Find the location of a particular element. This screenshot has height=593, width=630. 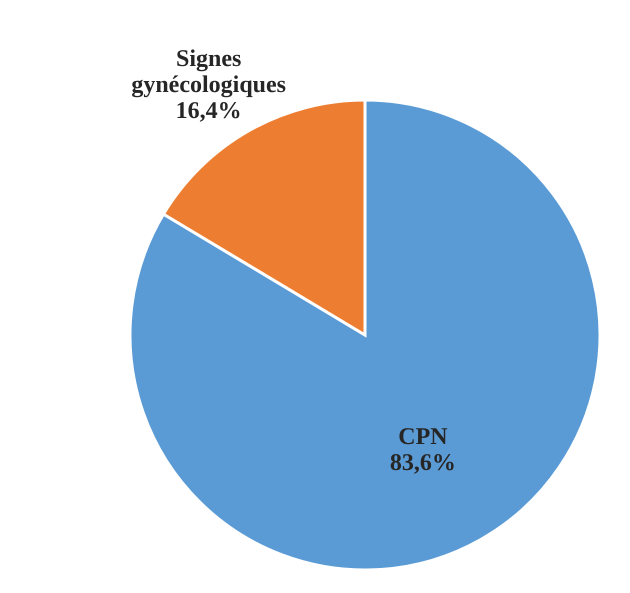

slice-label: CPN is located at coordinates (423, 437).